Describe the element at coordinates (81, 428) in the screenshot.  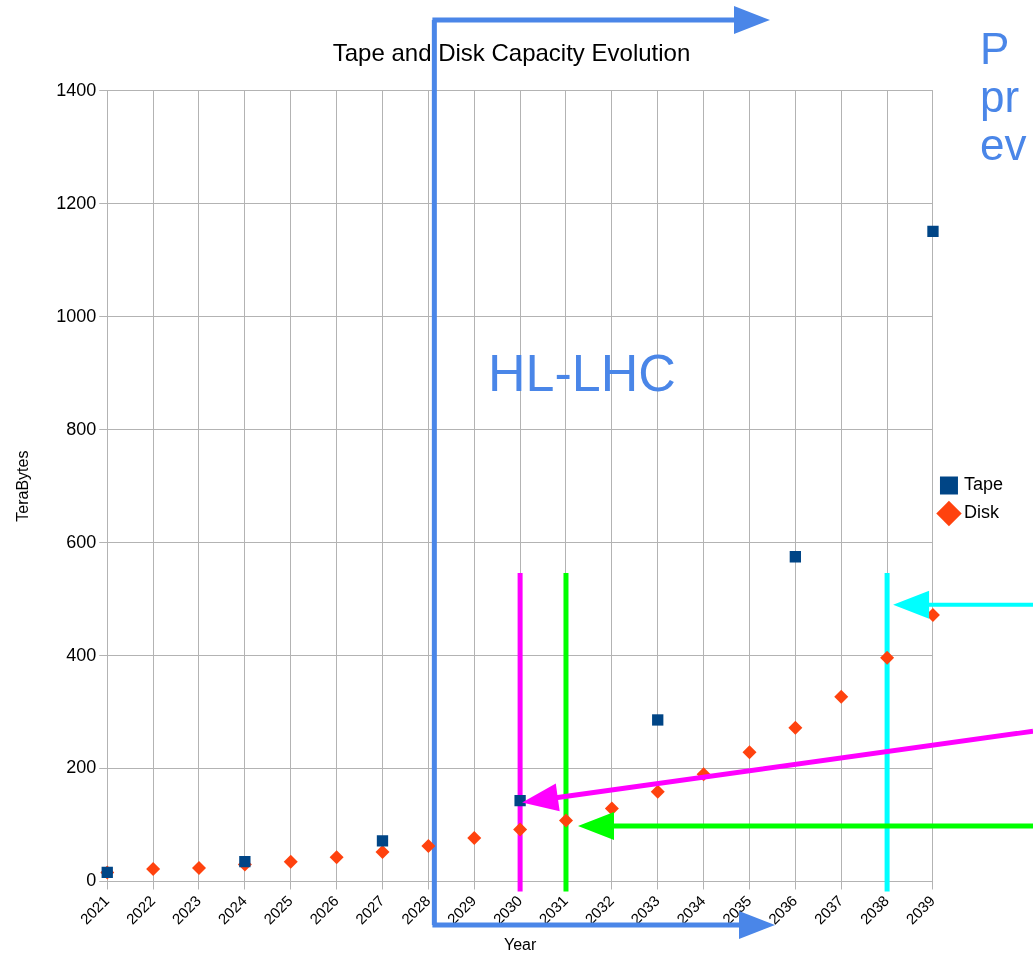
I see `y-tick-label: 800` at that location.